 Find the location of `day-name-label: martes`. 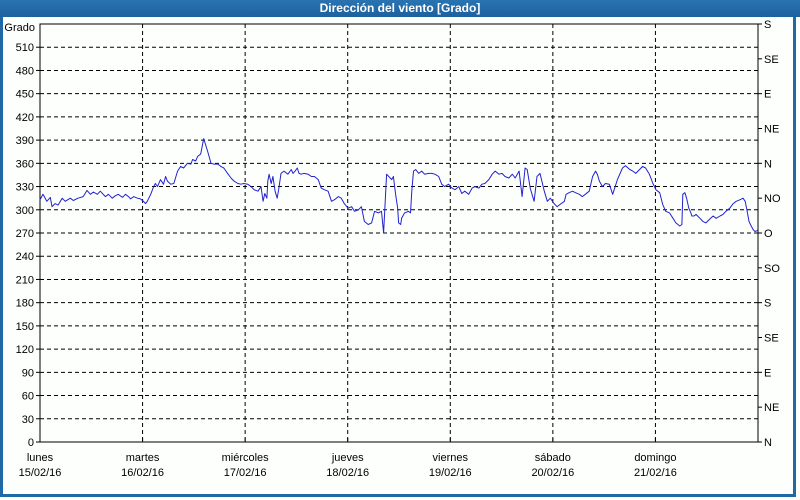

day-name-label: martes is located at coordinates (143, 458).